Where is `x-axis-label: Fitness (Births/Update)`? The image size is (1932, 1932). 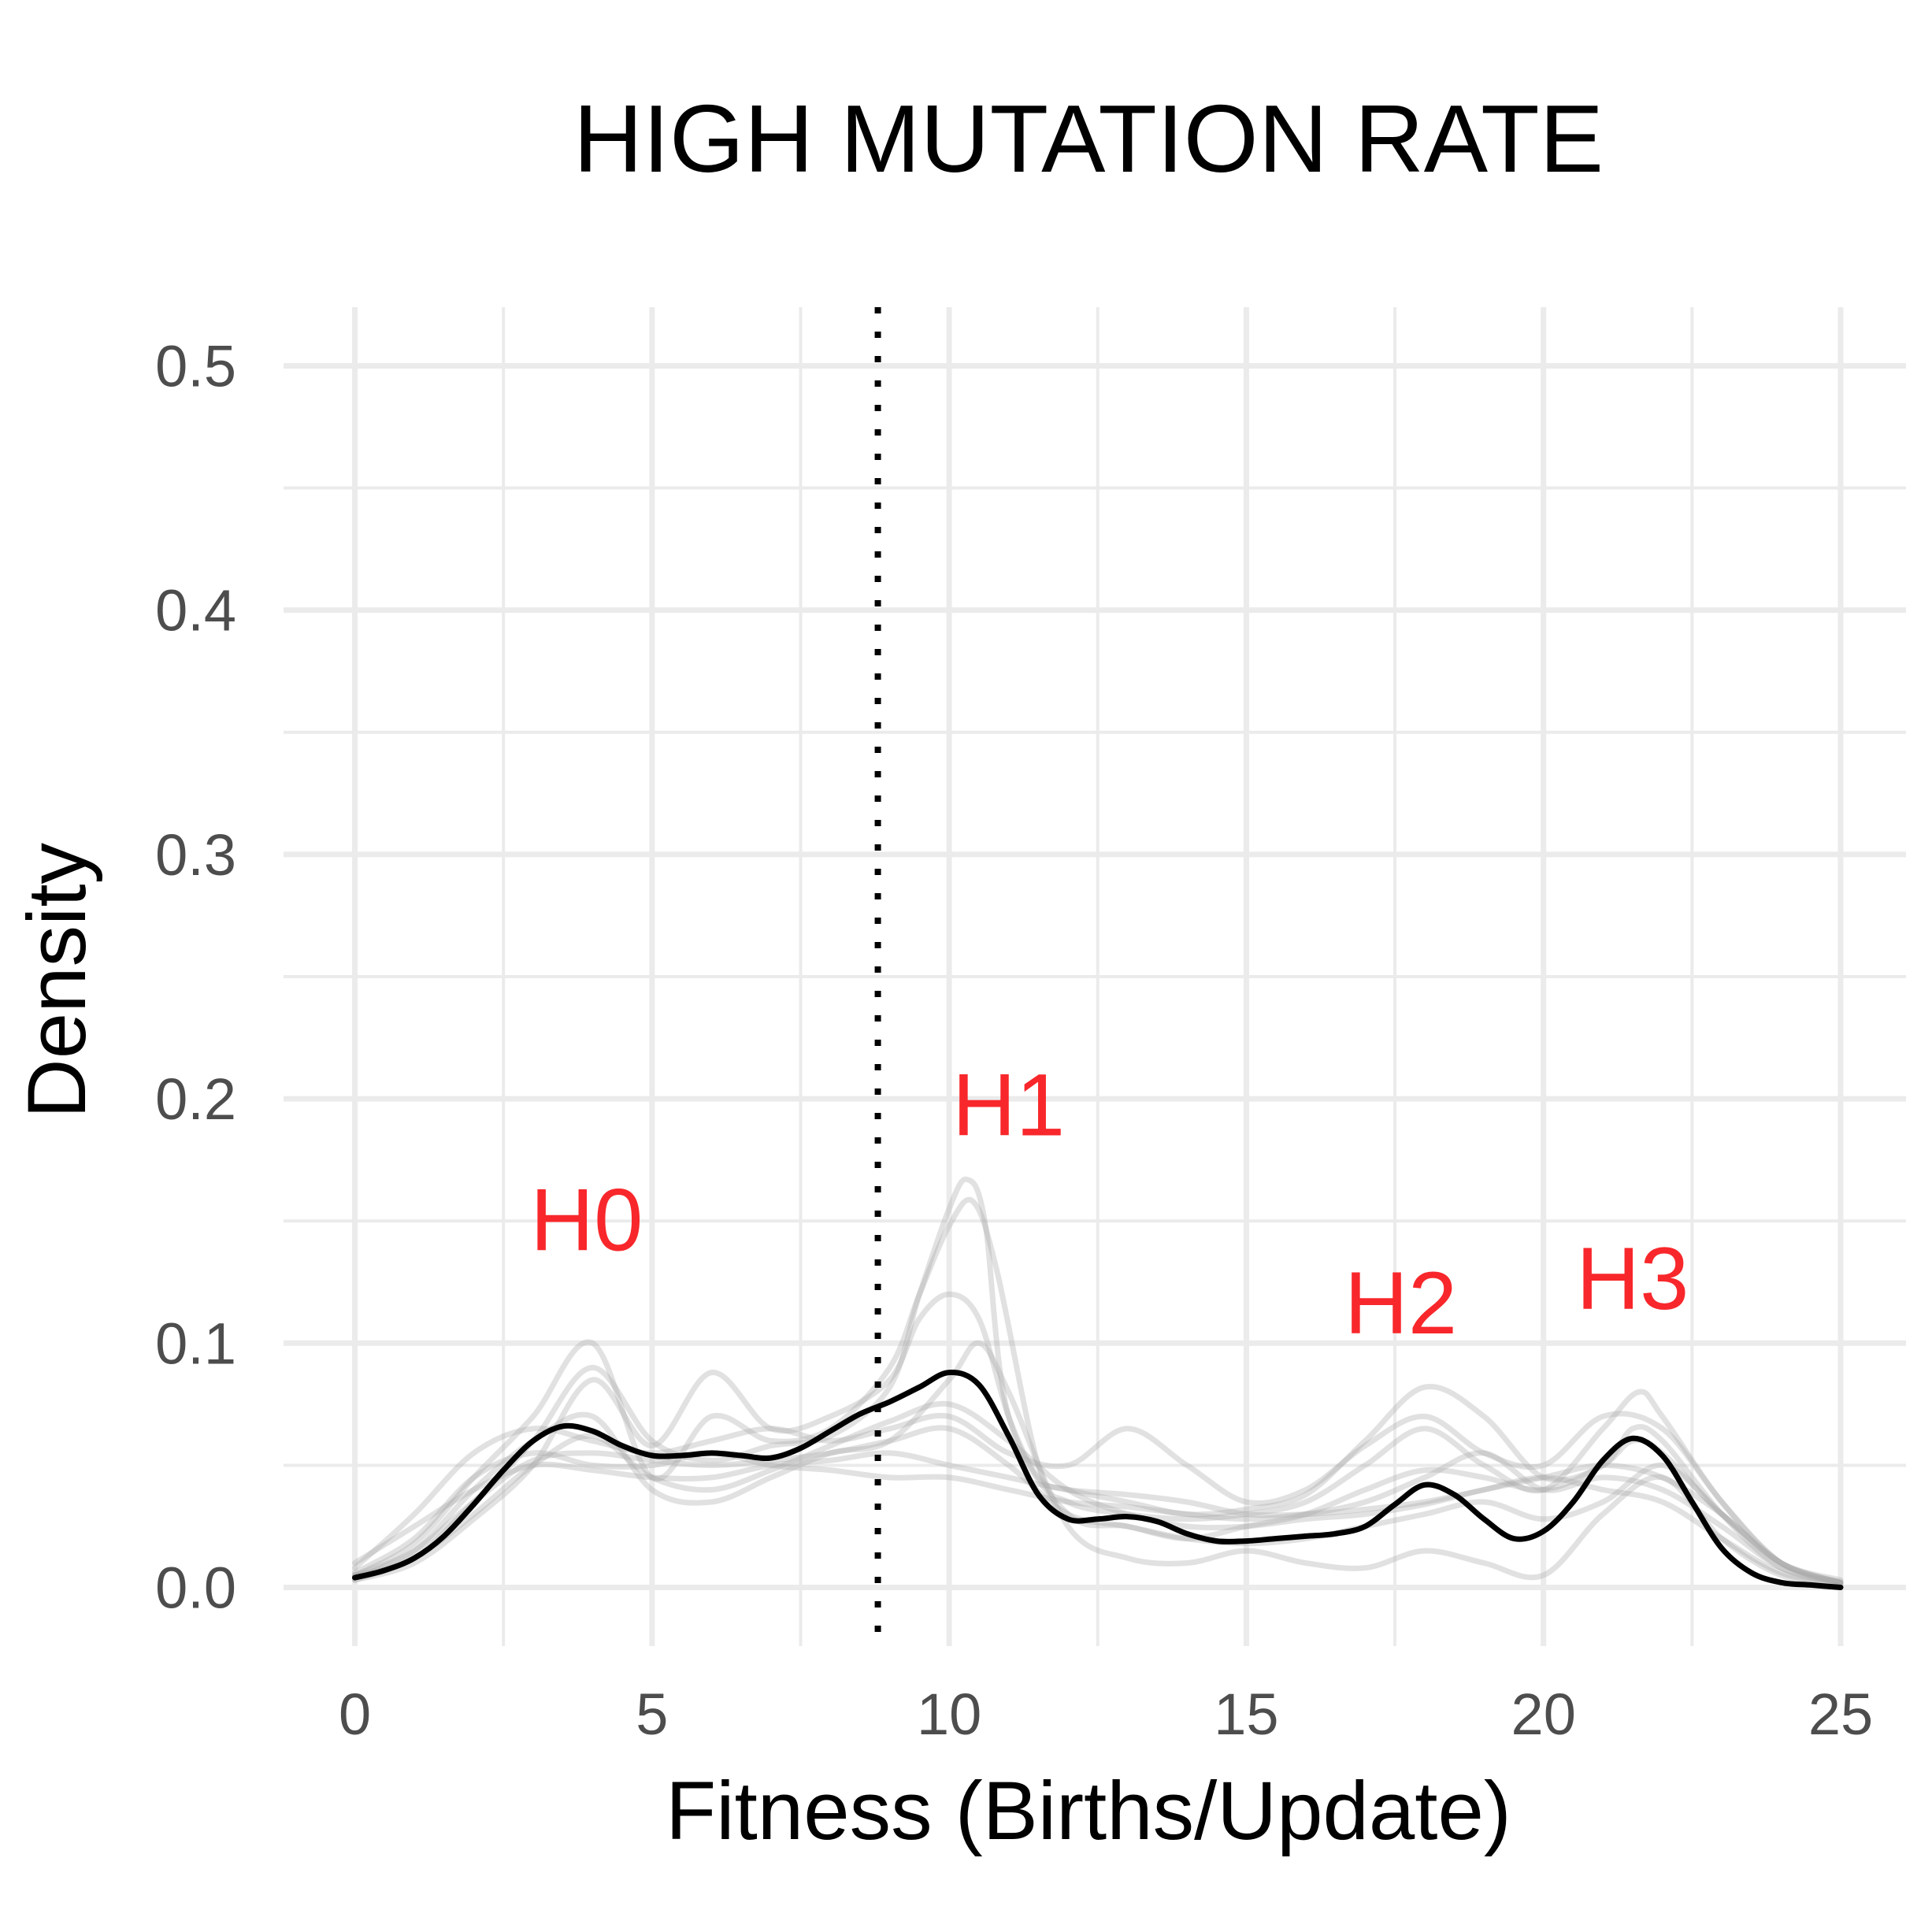
x-axis-label: Fitness (Births/Update) is located at coordinates (1089, 1811).